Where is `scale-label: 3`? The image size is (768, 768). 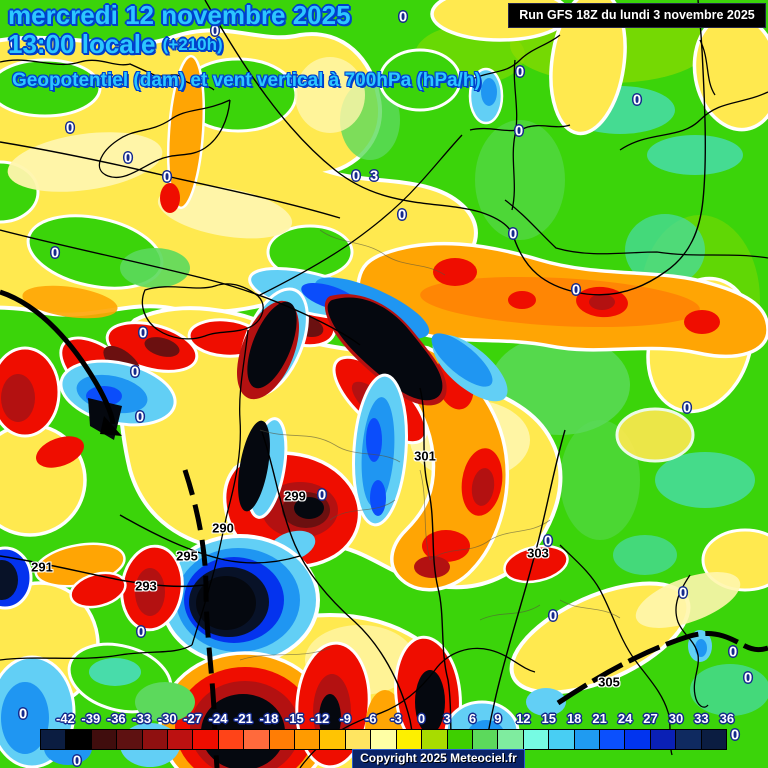 scale-label: 3 is located at coordinates (447, 718).